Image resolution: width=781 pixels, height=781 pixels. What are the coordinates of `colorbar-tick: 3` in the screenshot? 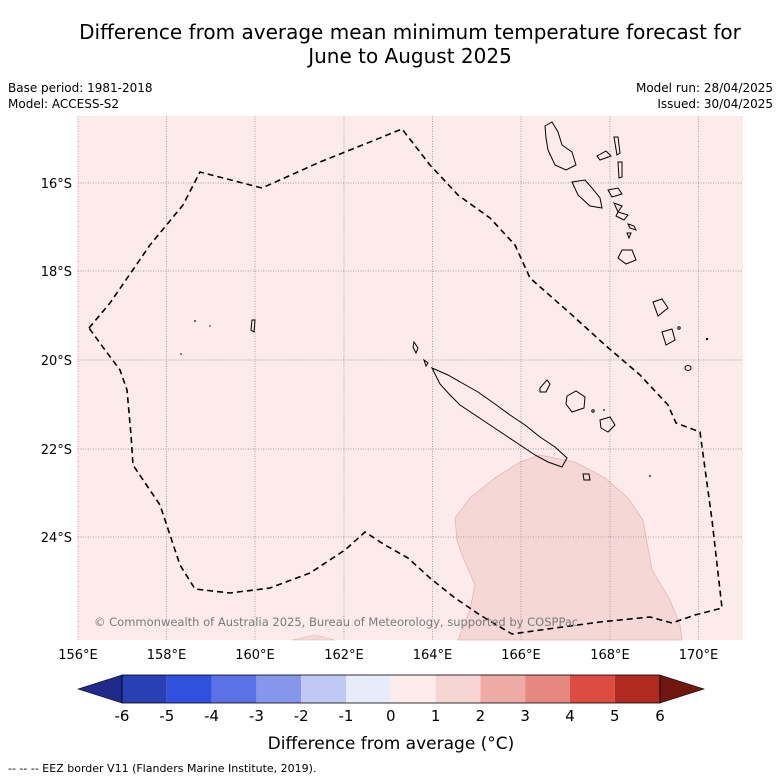 It's located at (525, 716).